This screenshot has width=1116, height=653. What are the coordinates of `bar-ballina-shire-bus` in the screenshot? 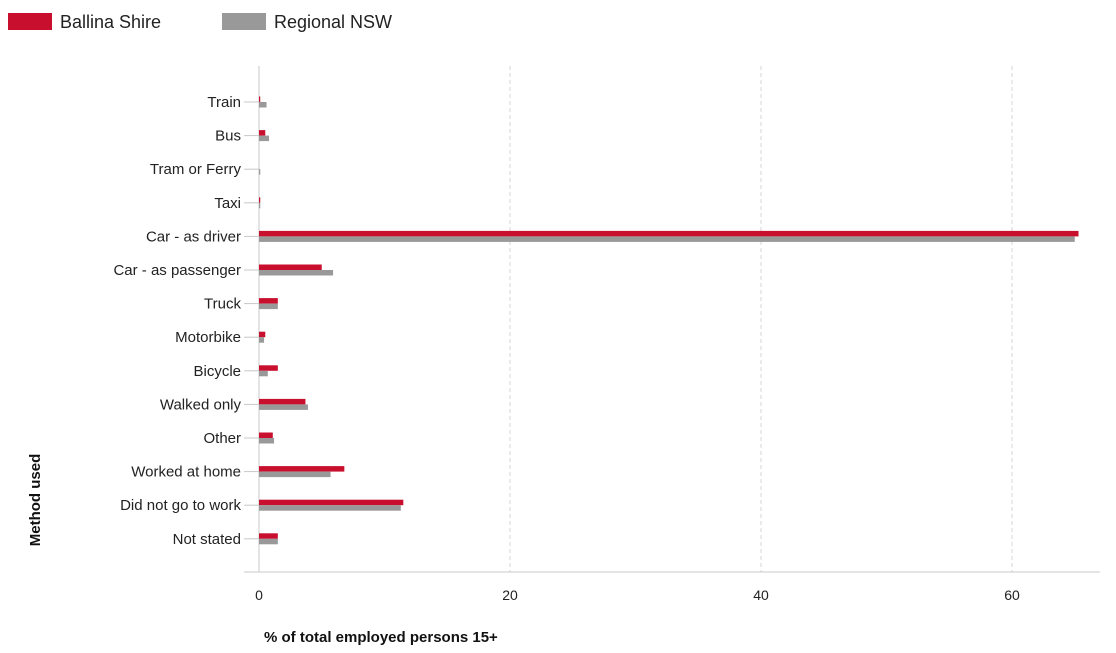 It's located at (262, 133).